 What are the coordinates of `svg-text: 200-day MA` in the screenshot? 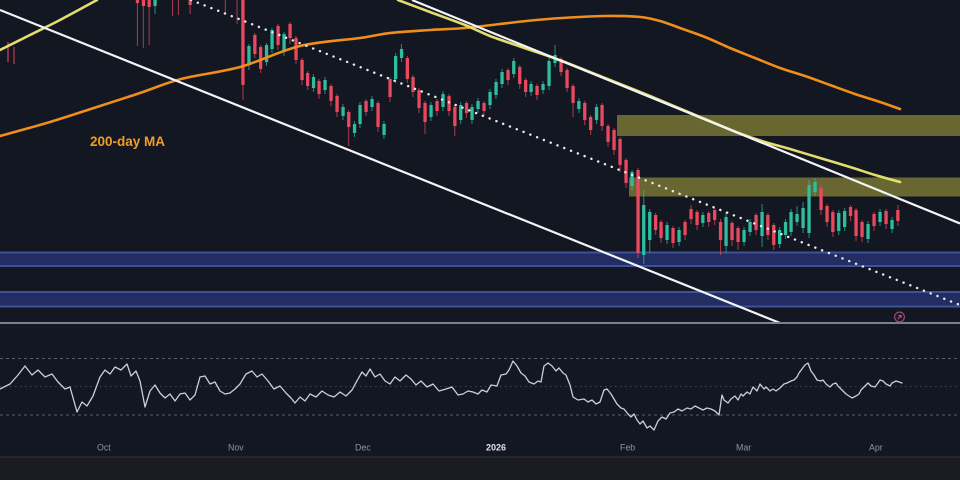 It's located at (127, 141).